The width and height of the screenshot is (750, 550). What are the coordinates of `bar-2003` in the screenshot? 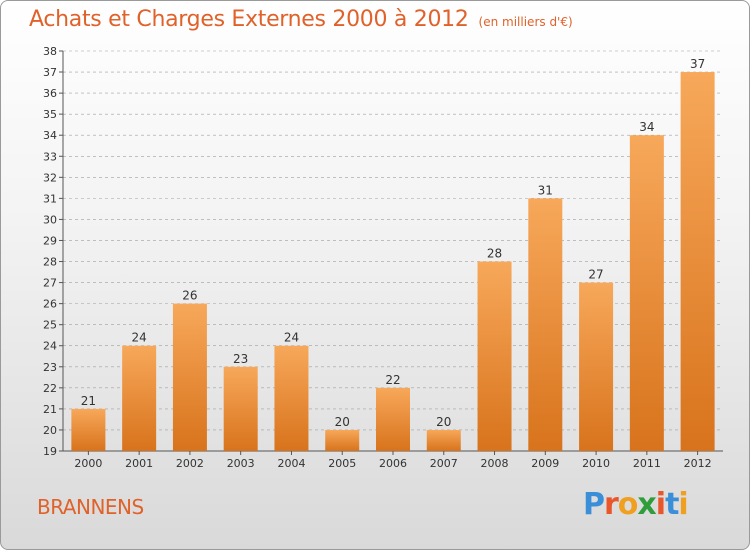 It's located at (240, 408).